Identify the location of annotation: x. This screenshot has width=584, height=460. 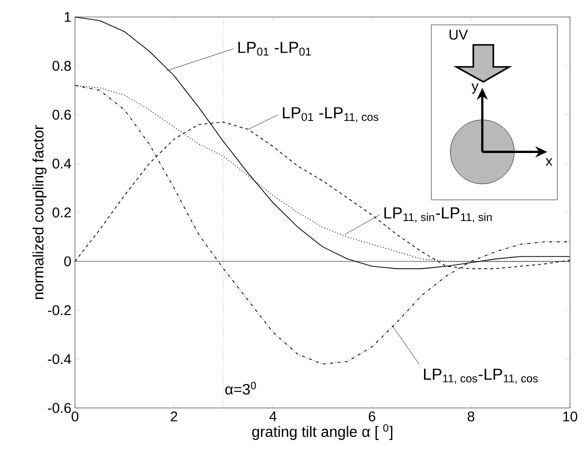
(549, 162).